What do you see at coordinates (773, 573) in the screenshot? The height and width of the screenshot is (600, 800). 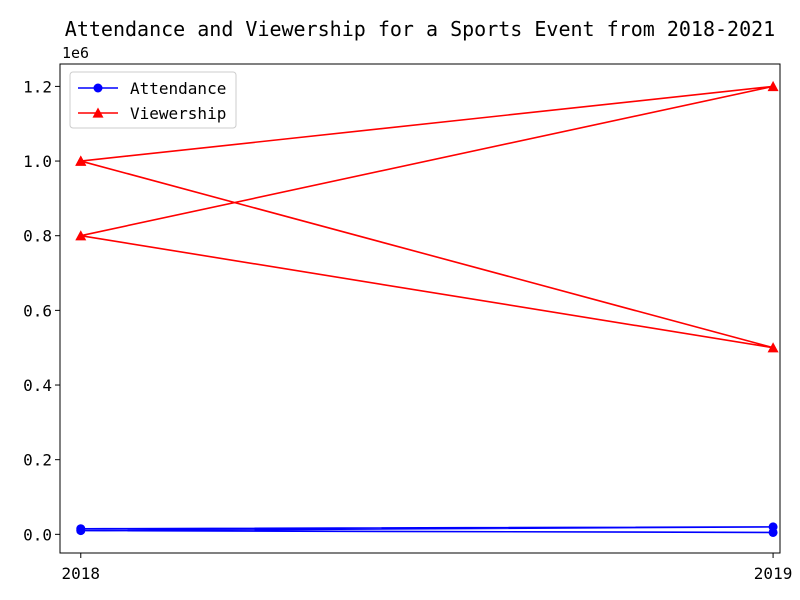 I see `x-tick-label: 2019` at bounding box center [773, 573].